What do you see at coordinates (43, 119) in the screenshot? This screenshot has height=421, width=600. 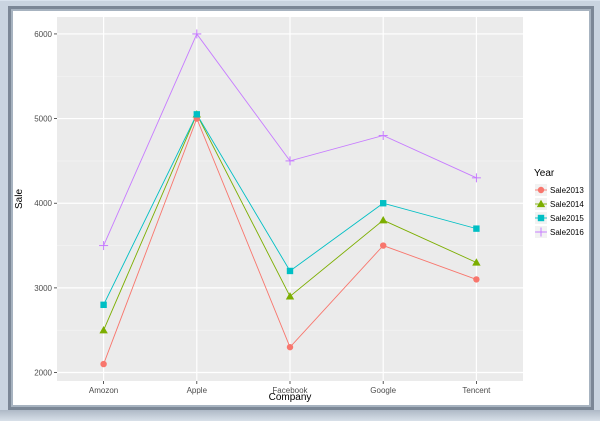 I see `y-tick-label: 5000` at bounding box center [43, 119].